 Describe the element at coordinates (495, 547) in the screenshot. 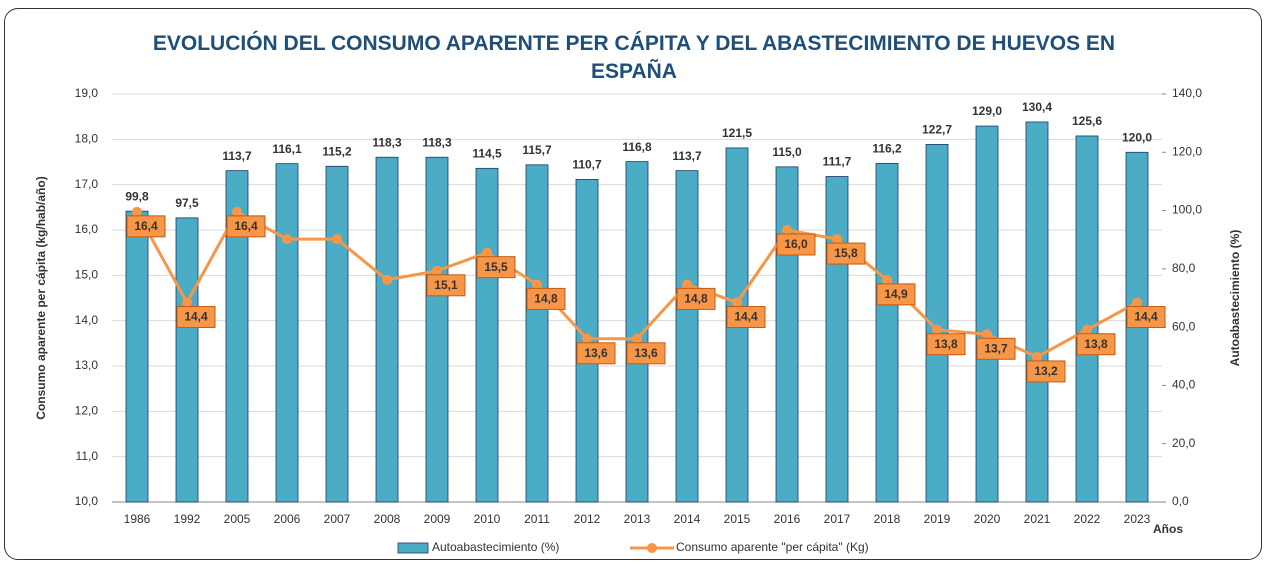

I see `legend-label: Autoabastecimiento (%)` at that location.